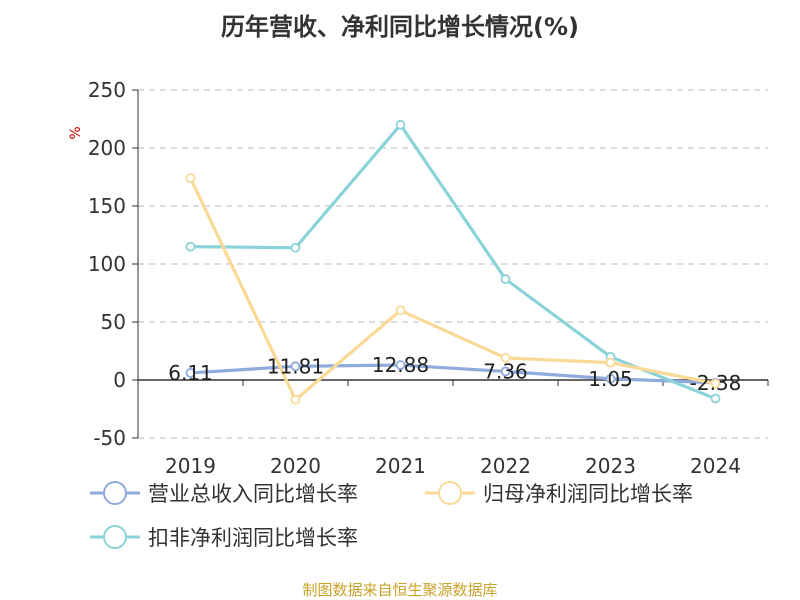  What do you see at coordinates (295, 466) in the screenshot?
I see `x-tick-label: 2020` at bounding box center [295, 466].